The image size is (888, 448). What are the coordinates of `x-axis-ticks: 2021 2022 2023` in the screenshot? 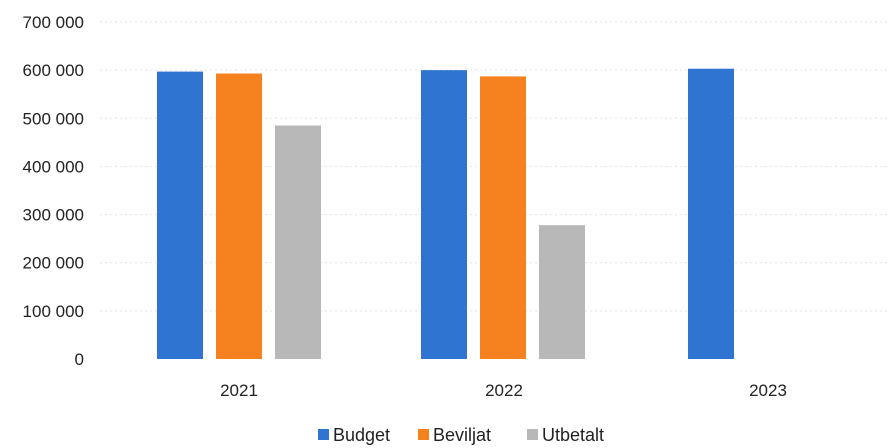 It's located at (503, 390).